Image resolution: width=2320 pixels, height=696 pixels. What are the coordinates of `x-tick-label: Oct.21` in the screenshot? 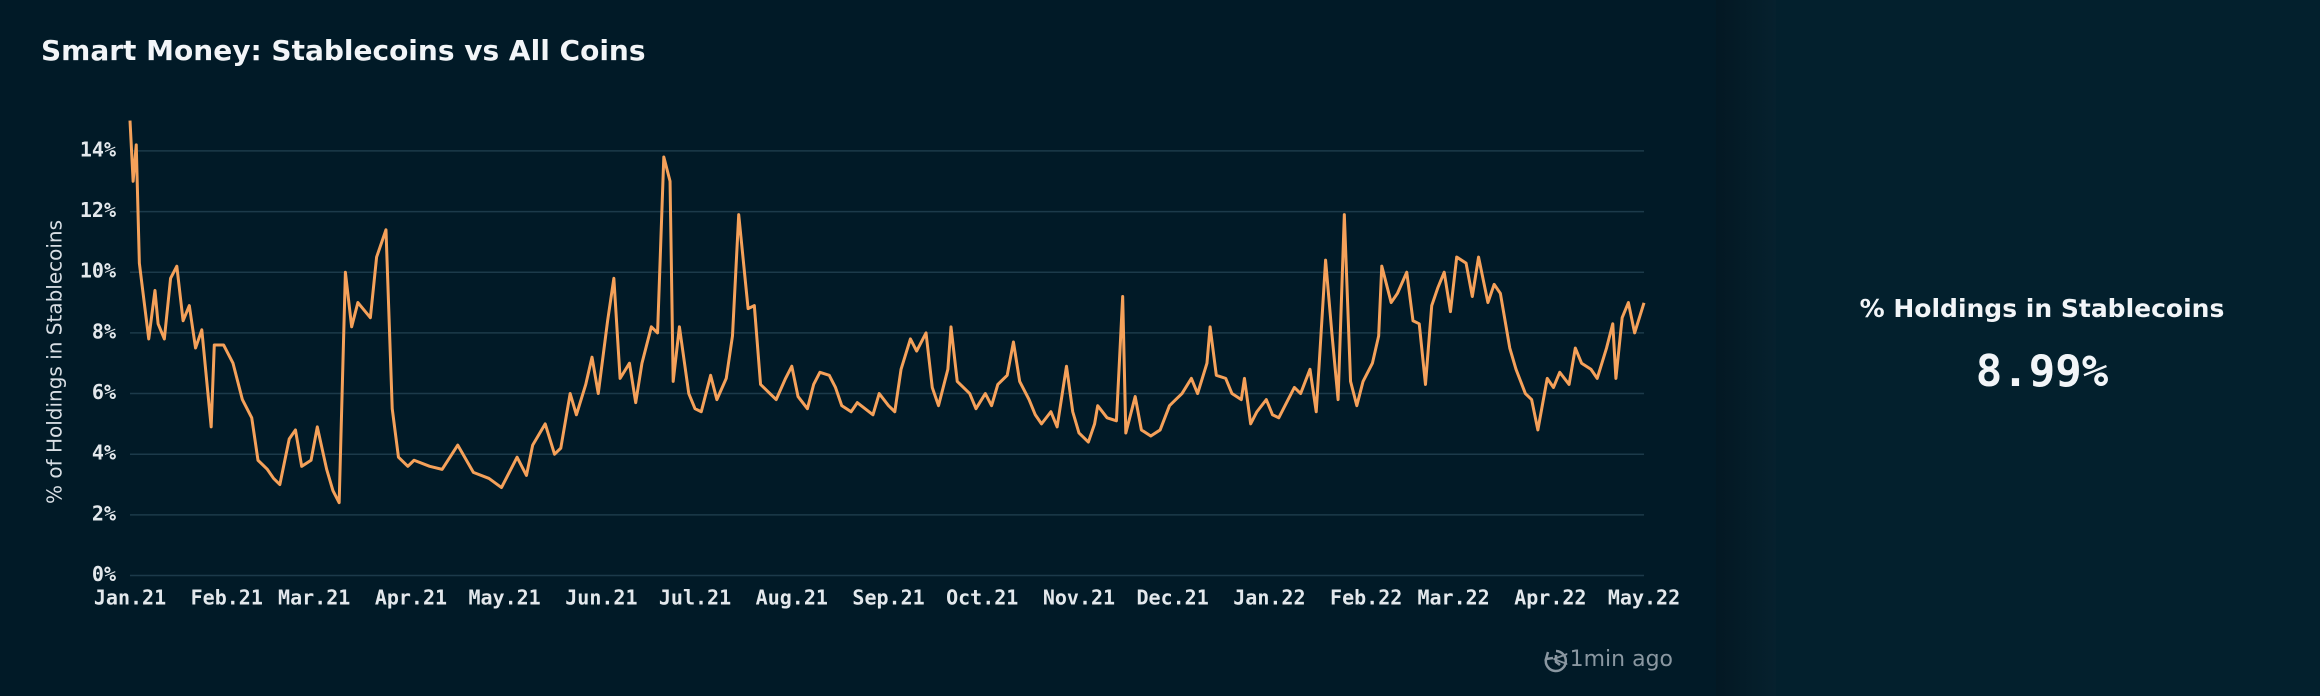 It's located at (982, 598).